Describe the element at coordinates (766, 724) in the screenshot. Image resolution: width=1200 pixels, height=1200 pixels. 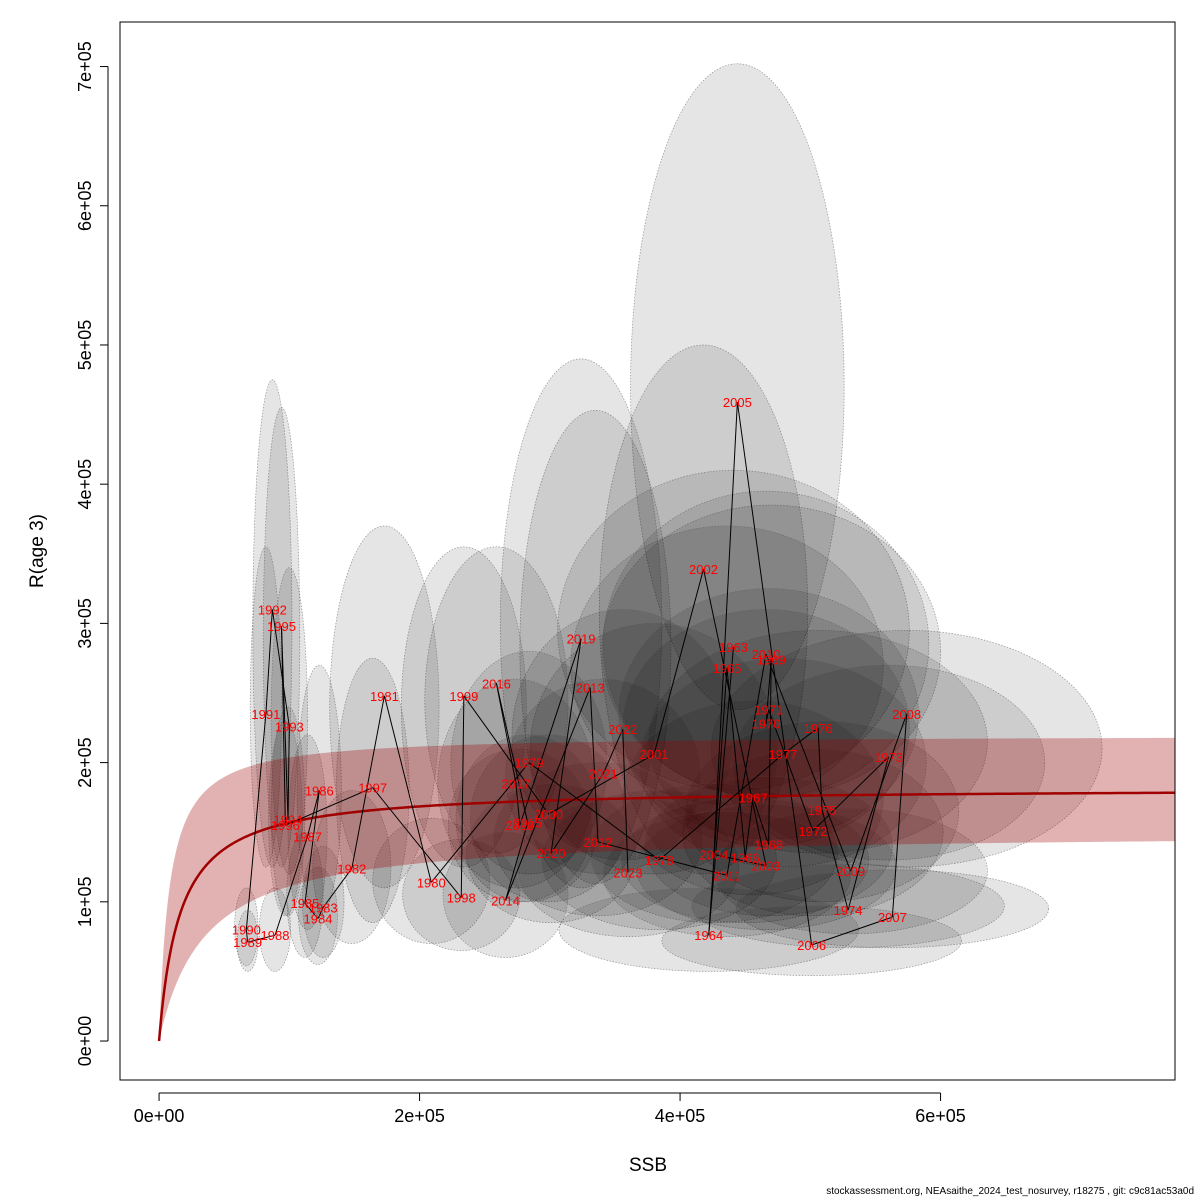
I see `year-label-1970: 1970` at that location.